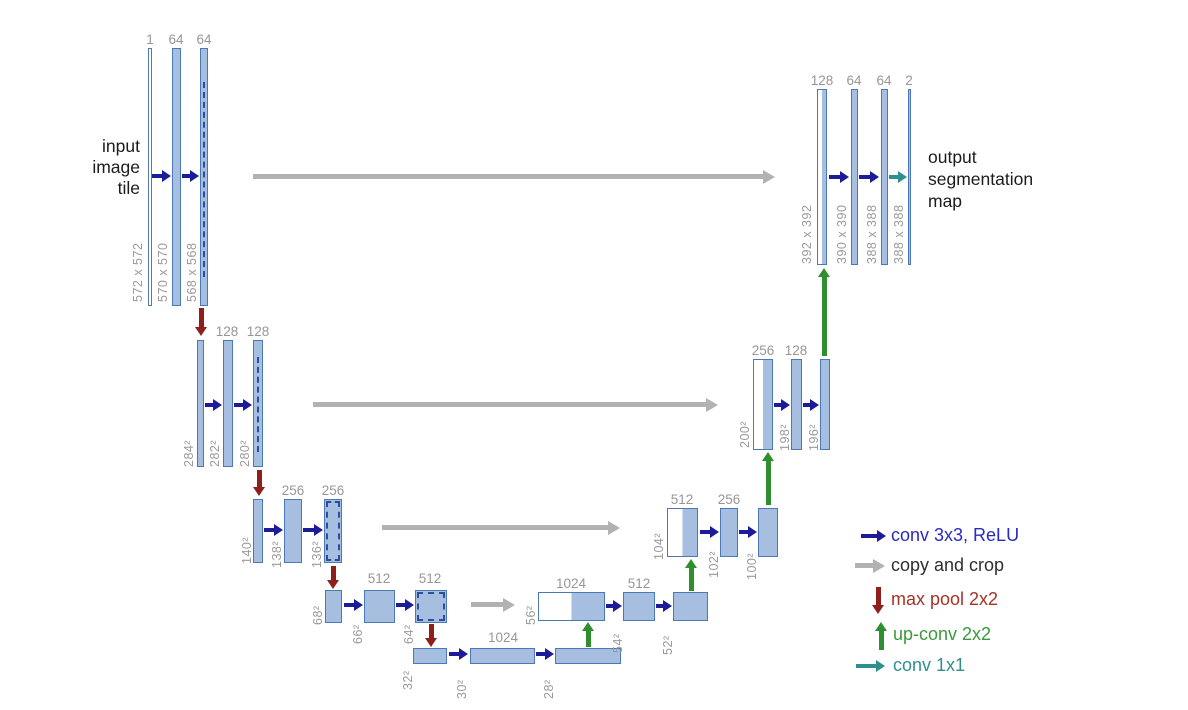 This screenshot has width=1188, height=710. Describe the element at coordinates (870, 565) in the screenshot. I see `legend-copy-crop-arrow-icon` at that location.